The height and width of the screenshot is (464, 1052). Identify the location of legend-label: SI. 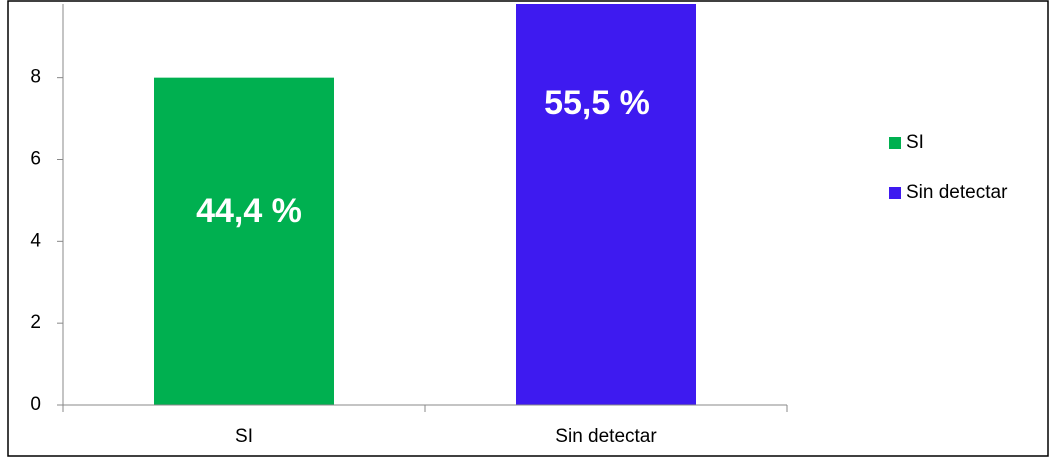
(915, 142).